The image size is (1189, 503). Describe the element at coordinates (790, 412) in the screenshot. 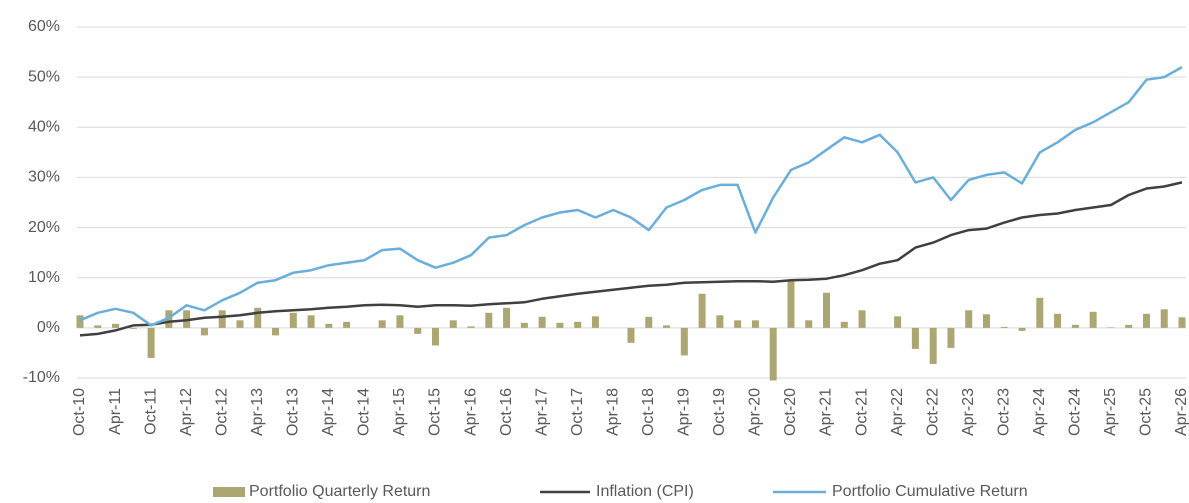

I see `x-tick-label: Oct-20` at that location.